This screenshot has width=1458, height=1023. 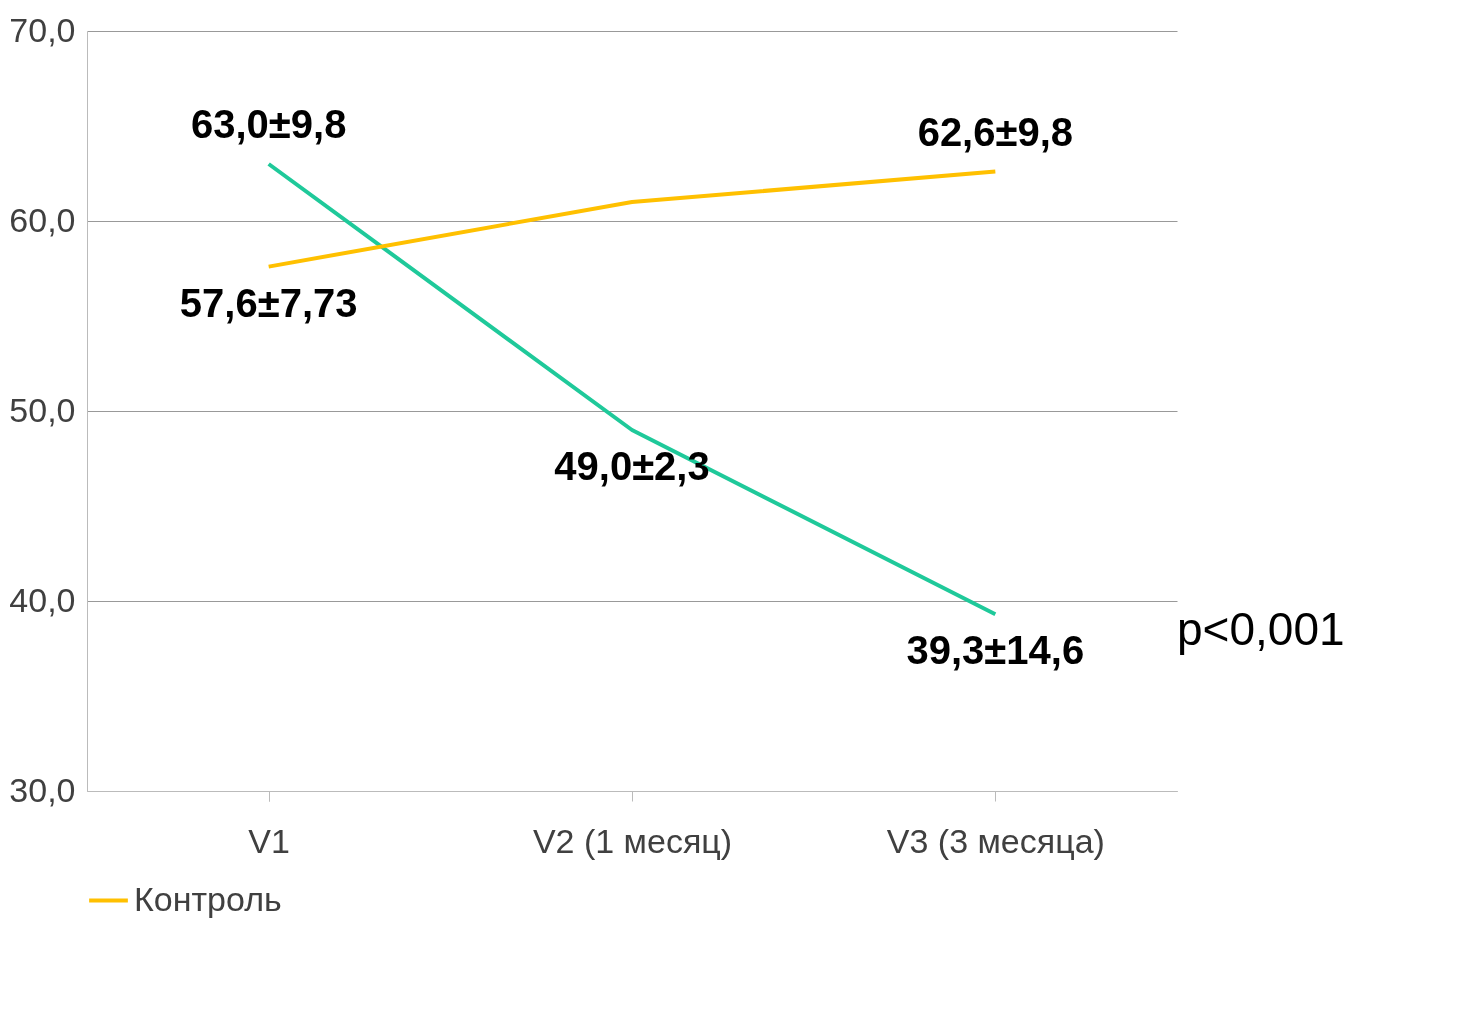 What do you see at coordinates (632, 840) in the screenshot?
I see `x-tick-label: V2 (1 месяц)` at bounding box center [632, 840].